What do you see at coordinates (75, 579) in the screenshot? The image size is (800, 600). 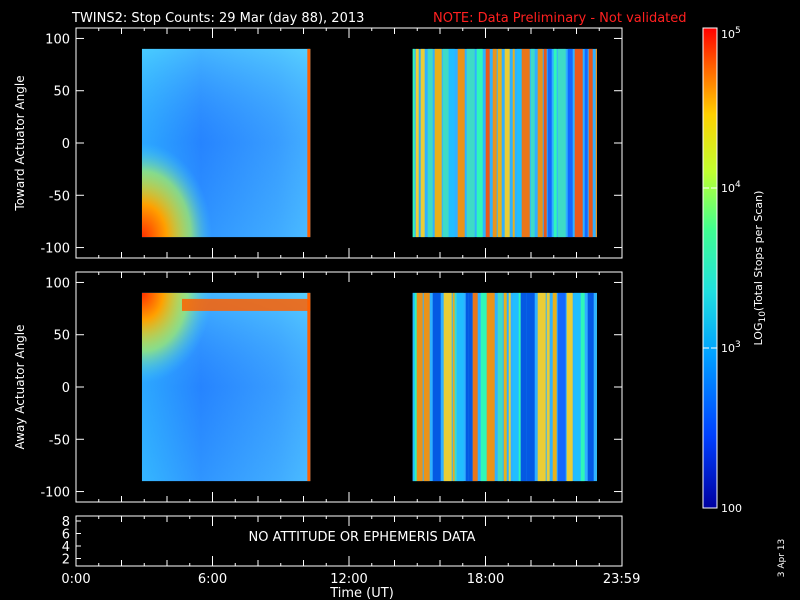 I see `x-tick-label: 0:00` at bounding box center [75, 579].